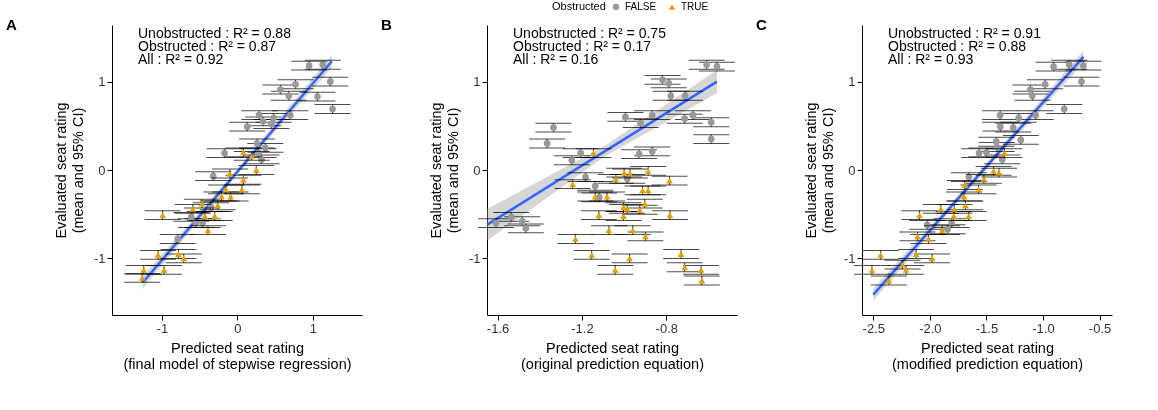 The image size is (1158, 410). I want to click on x-tick-label: -2.5, so click(874, 328).